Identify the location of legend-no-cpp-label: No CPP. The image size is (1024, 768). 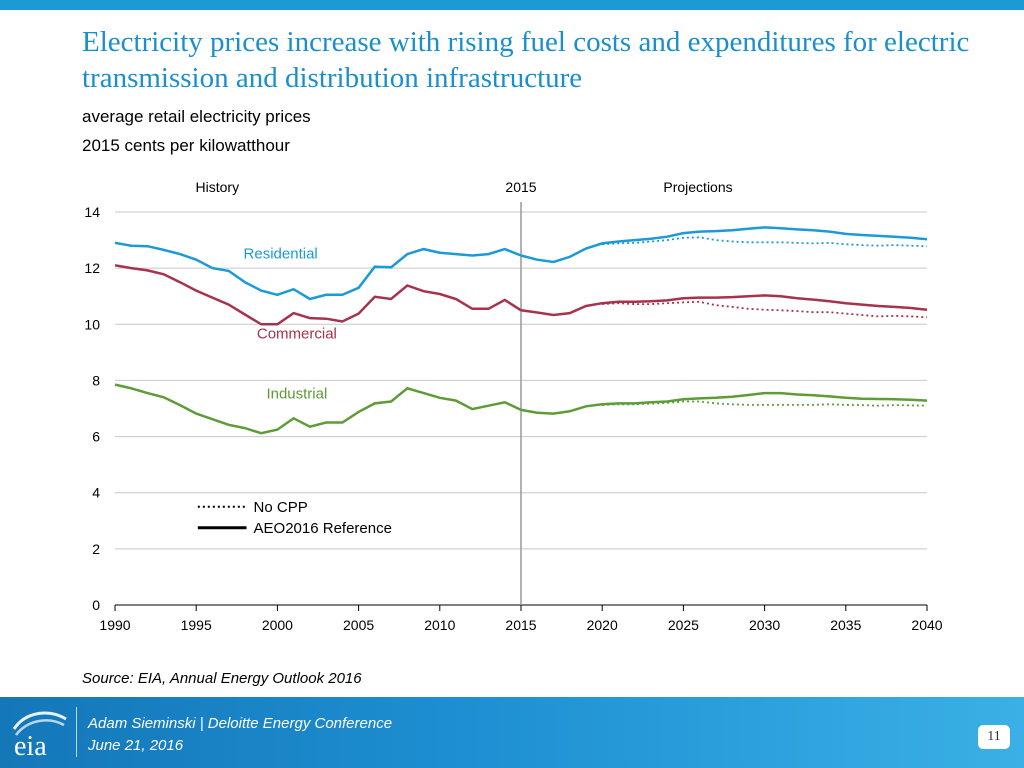
(281, 507).